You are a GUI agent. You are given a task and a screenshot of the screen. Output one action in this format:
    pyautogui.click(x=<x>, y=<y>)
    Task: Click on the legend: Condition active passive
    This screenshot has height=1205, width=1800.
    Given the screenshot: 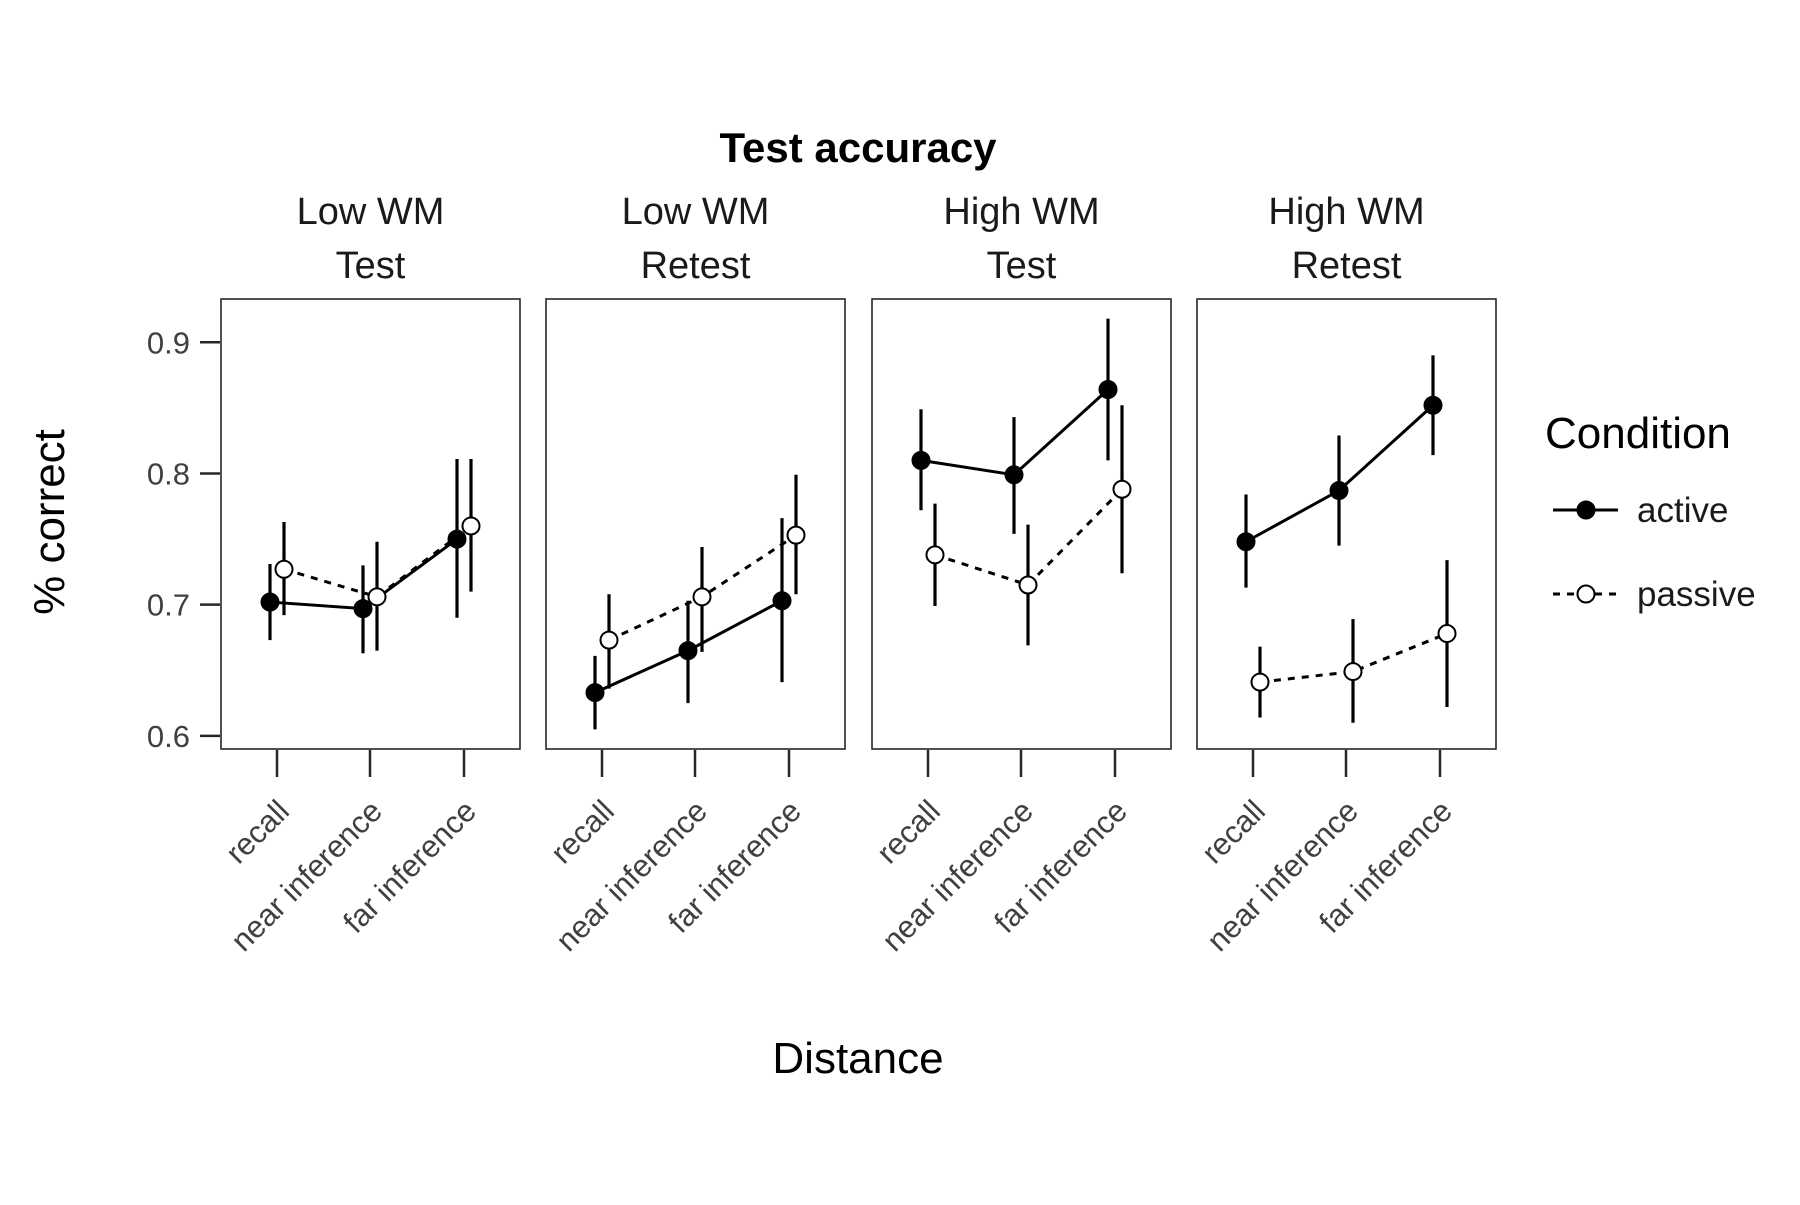 What is the action you would take?
    pyautogui.click(x=1650, y=511)
    